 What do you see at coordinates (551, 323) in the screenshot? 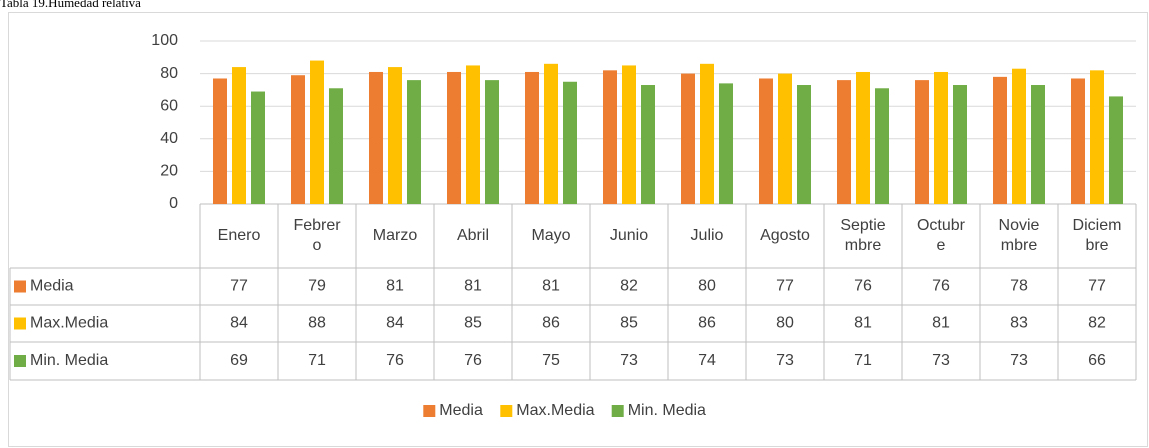
I see `table-value: 86` at bounding box center [551, 323].